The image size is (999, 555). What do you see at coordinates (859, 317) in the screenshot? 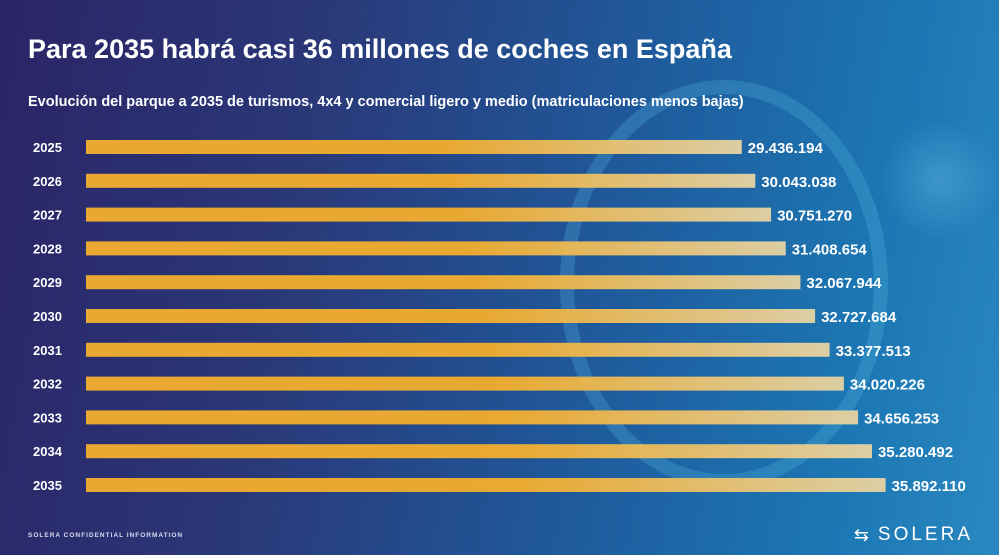
I see `data-label: 32.727.684` at bounding box center [859, 317].